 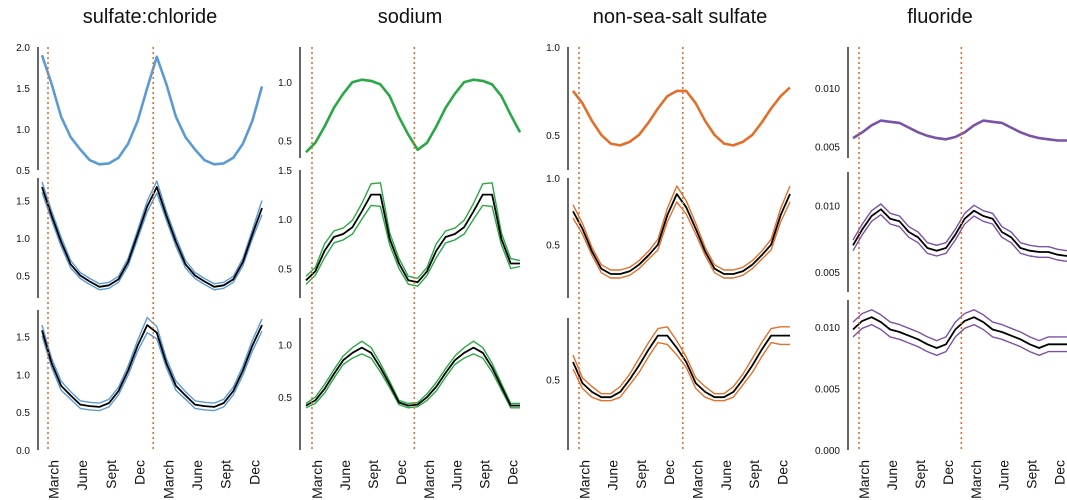 What do you see at coordinates (410, 17) in the screenshot?
I see `chart-title-sodium: sodium` at bounding box center [410, 17].